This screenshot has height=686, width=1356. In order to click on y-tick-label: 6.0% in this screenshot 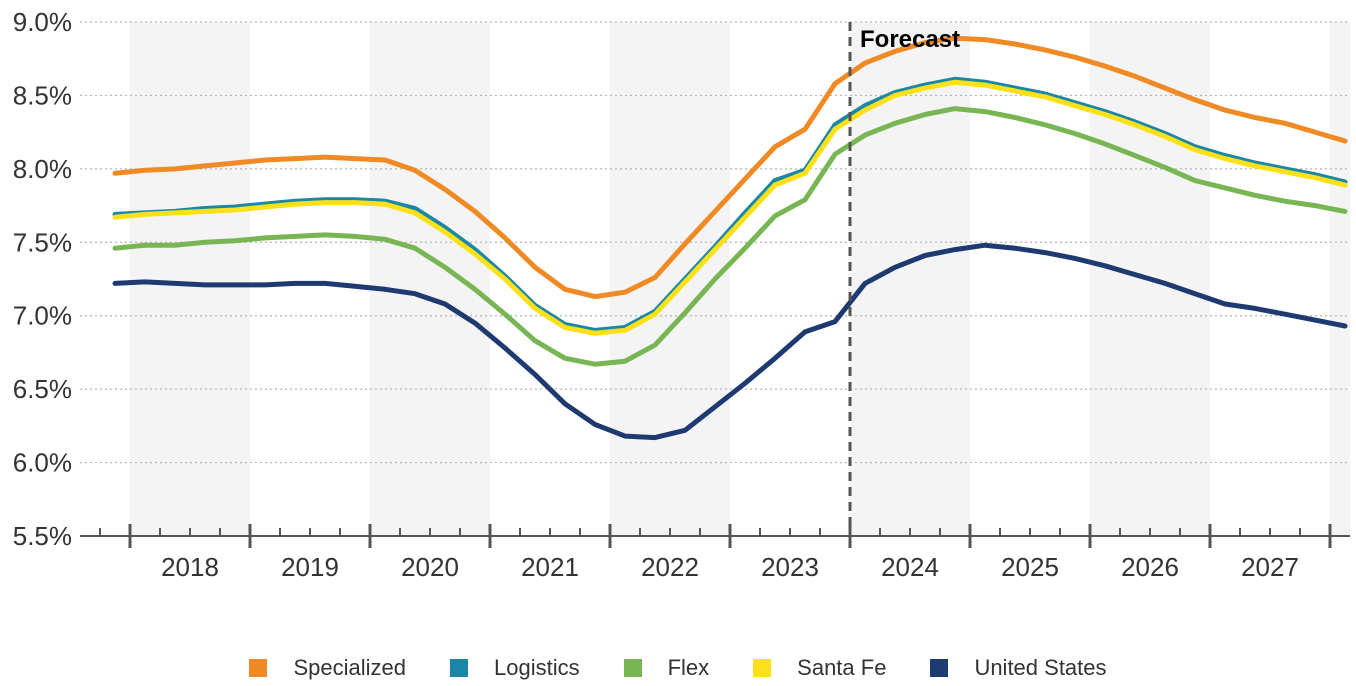, I will do `click(42, 463)`.